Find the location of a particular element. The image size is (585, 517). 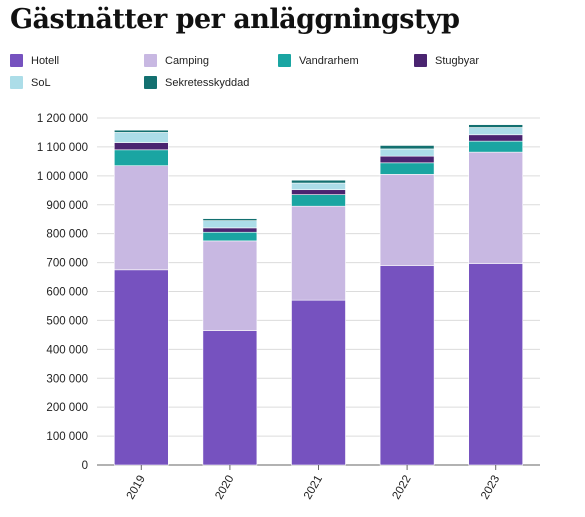

y-tick-label: 1 000 000 is located at coordinates (62, 177).